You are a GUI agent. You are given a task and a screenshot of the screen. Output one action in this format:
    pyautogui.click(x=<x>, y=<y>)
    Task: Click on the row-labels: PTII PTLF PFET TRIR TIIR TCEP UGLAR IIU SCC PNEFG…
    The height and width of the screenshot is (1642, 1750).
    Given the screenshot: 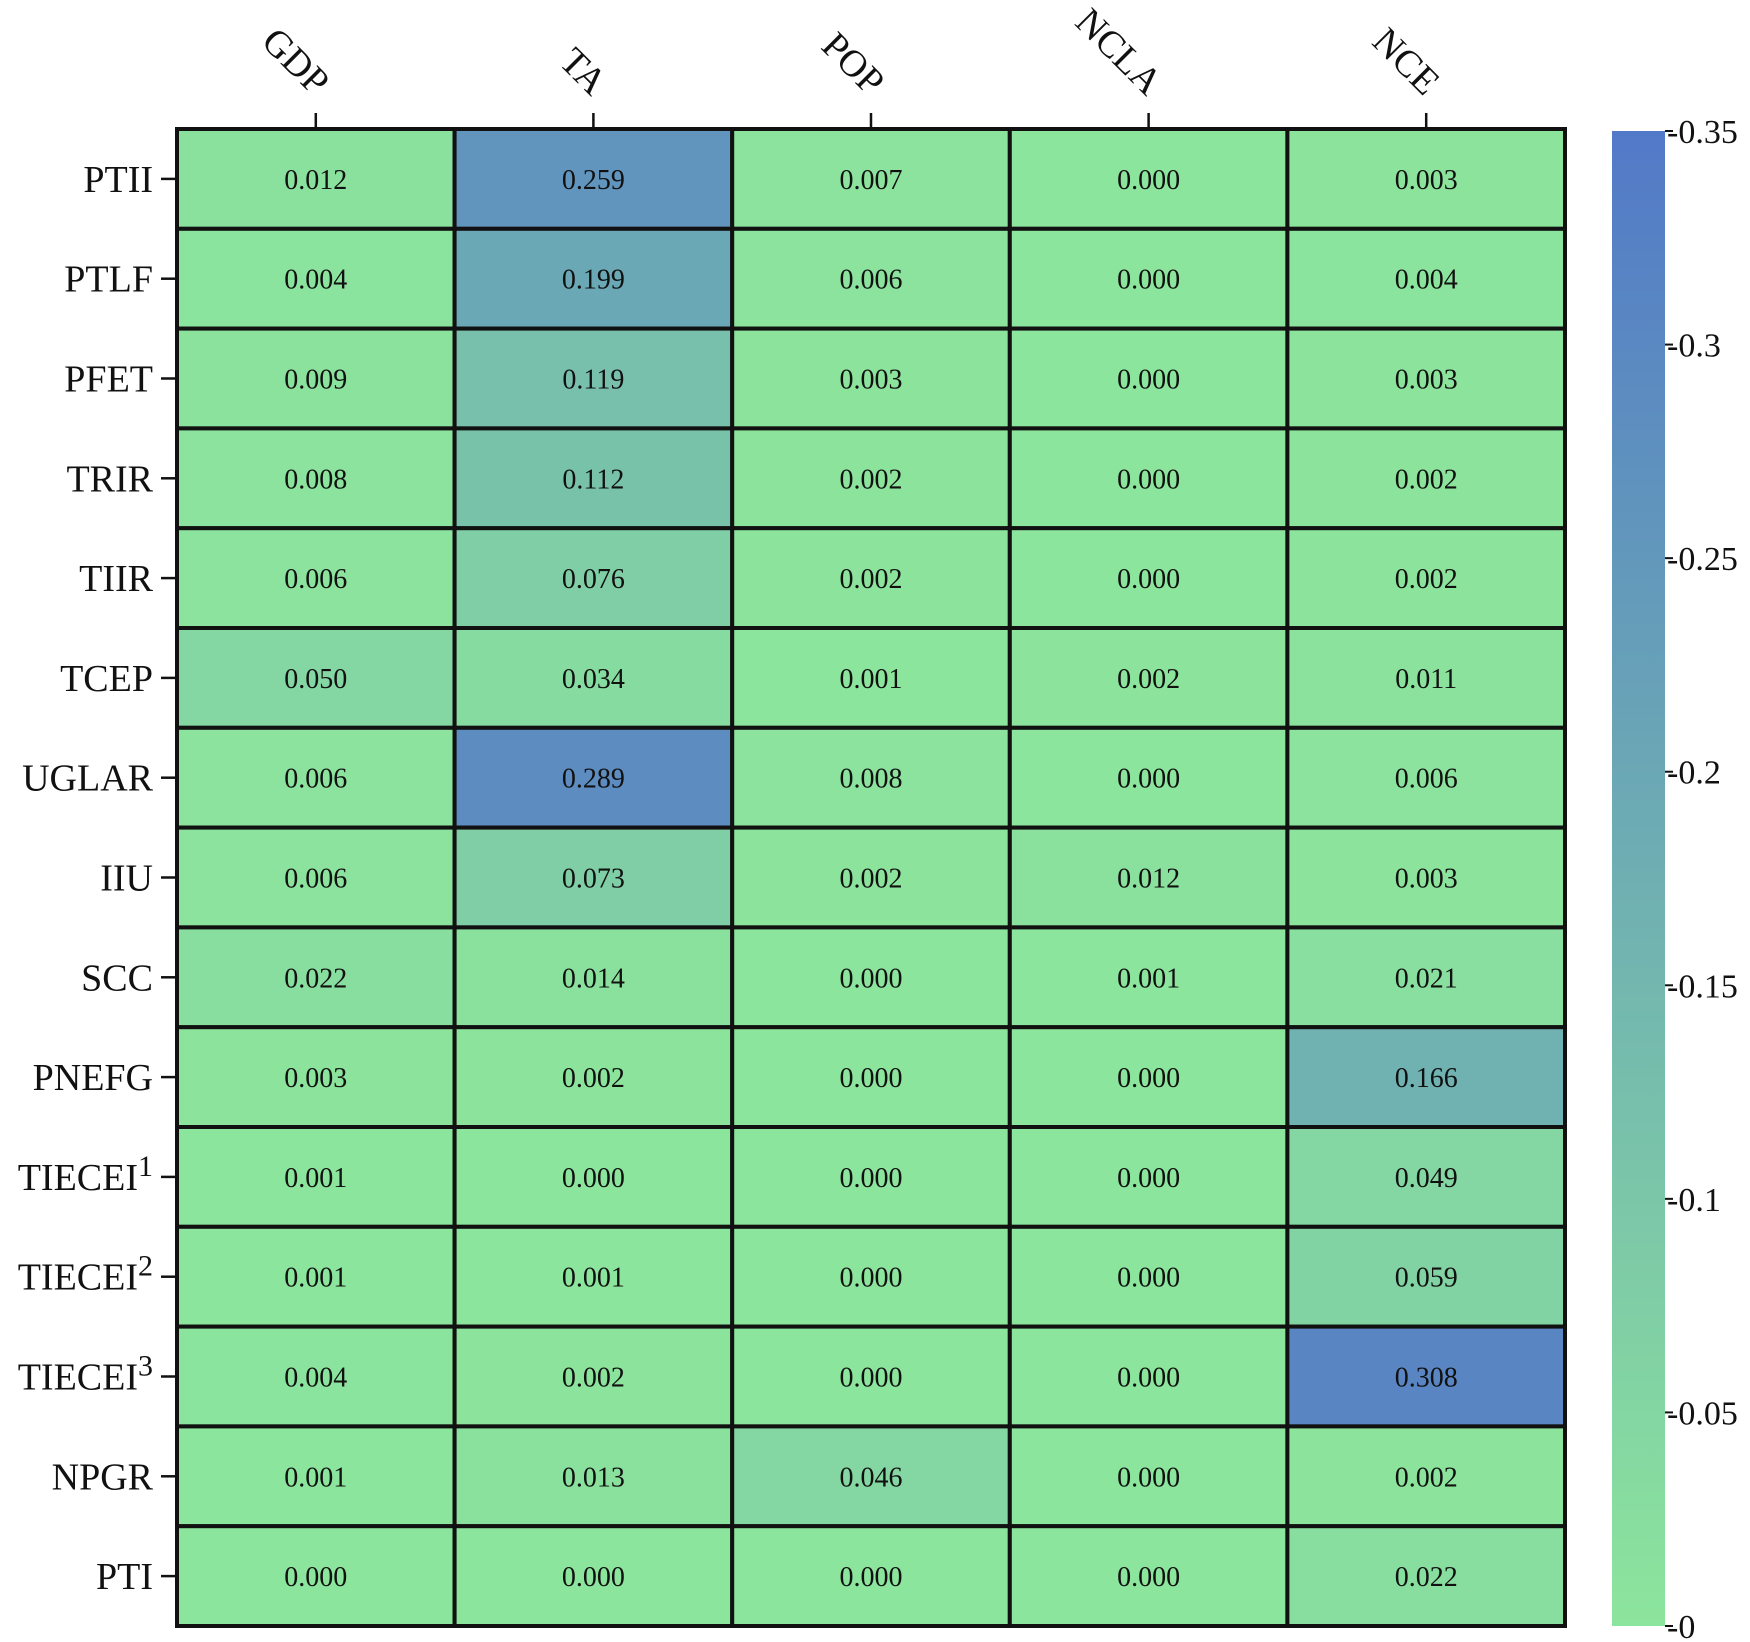 What is the action you would take?
    pyautogui.click(x=96, y=878)
    